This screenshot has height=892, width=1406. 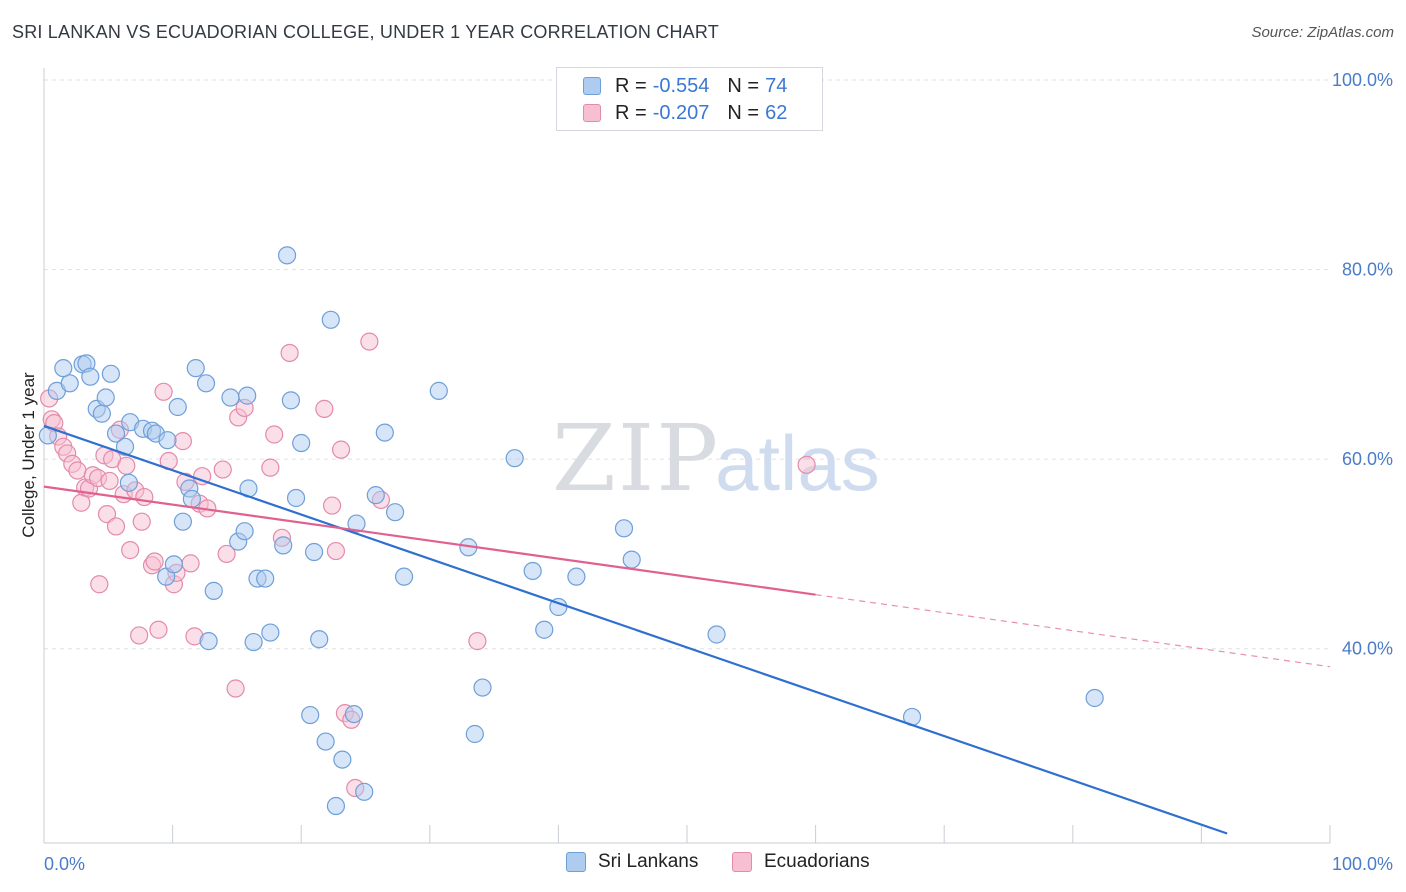 What do you see at coordinates (742, 862) in the screenshot?
I see `legend-swatch-ecuadorians` at bounding box center [742, 862].